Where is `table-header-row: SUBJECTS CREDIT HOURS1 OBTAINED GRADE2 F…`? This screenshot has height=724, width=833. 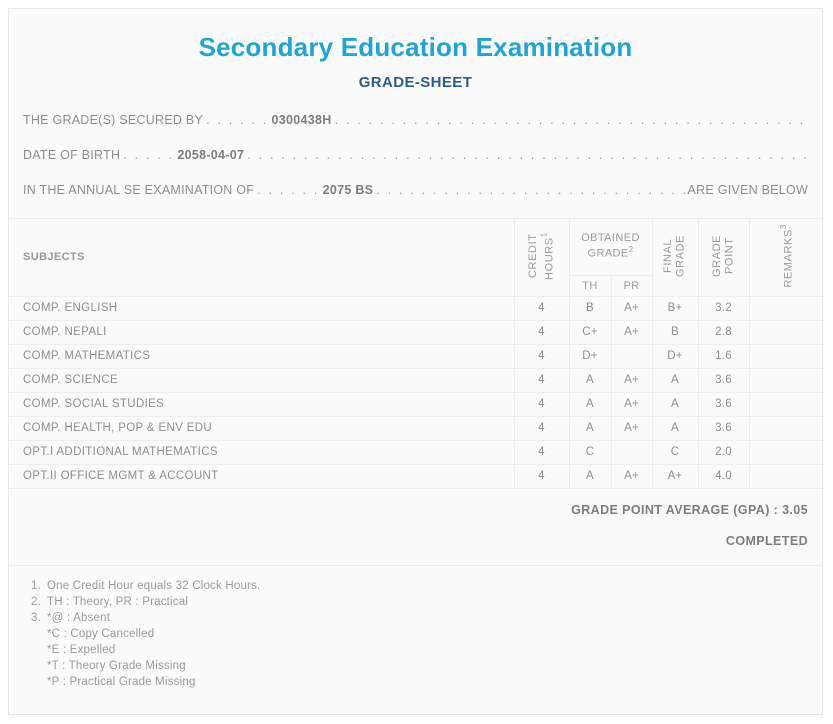
table-header-row: SUBJECTS CREDIT HOURS1 OBTAINED GRADE2 F… is located at coordinates (417, 257).